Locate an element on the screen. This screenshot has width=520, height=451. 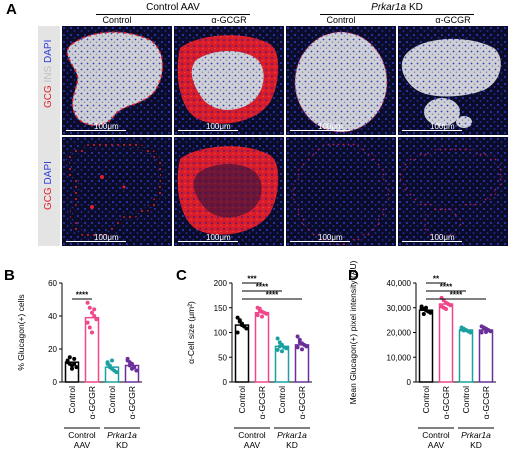
micrograph-r2-kd-control-image is located at coordinates (341, 191).